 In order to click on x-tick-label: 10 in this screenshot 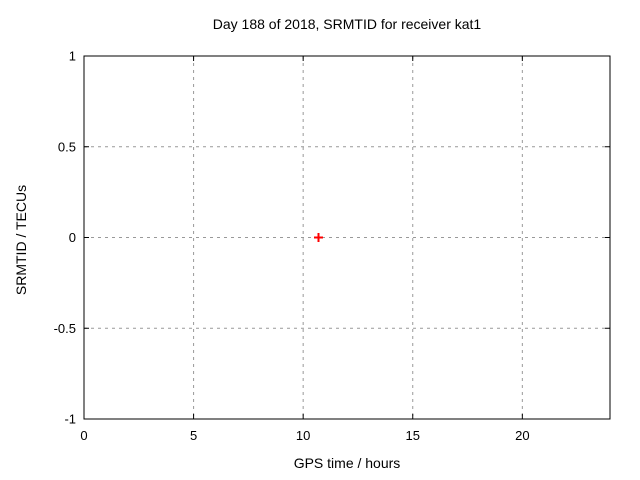, I will do `click(303, 435)`.